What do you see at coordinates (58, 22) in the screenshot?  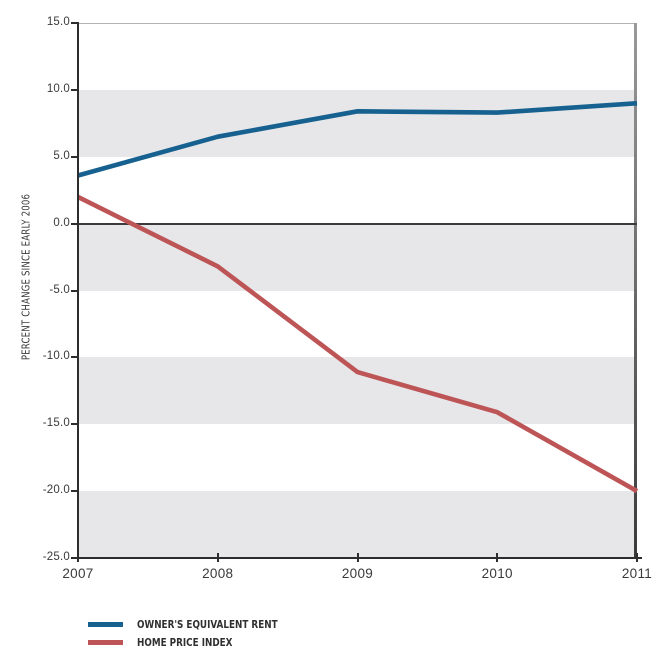 I see `y-tick-label: 15.0` at bounding box center [58, 22].